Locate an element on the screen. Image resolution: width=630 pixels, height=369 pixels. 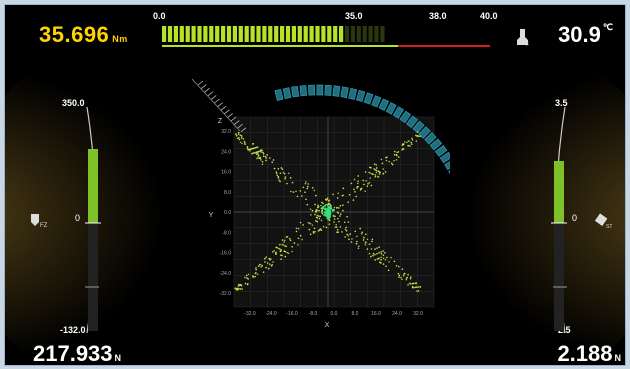
z-axis-label: Z is located at coordinates (220, 121).